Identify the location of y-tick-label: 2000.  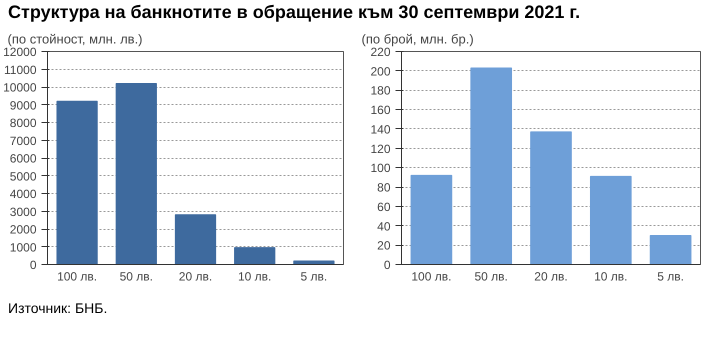
(23, 229).